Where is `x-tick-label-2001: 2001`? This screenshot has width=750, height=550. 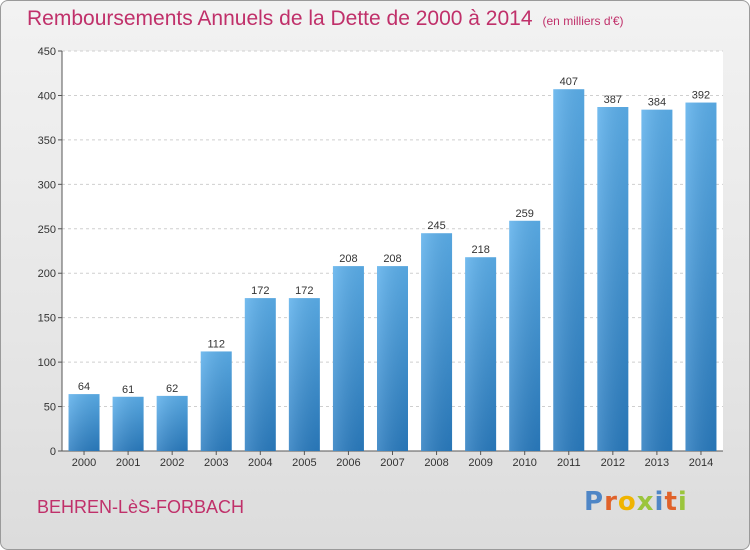
x-tick-label-2001: 2001 is located at coordinates (128, 463).